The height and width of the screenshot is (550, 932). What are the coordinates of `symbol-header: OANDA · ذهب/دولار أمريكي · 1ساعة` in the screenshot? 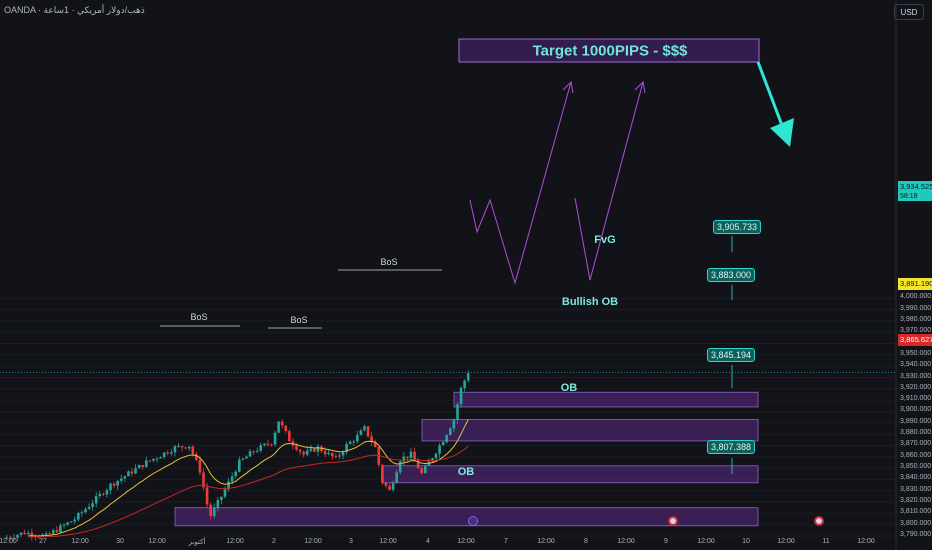 It's located at (74, 10).